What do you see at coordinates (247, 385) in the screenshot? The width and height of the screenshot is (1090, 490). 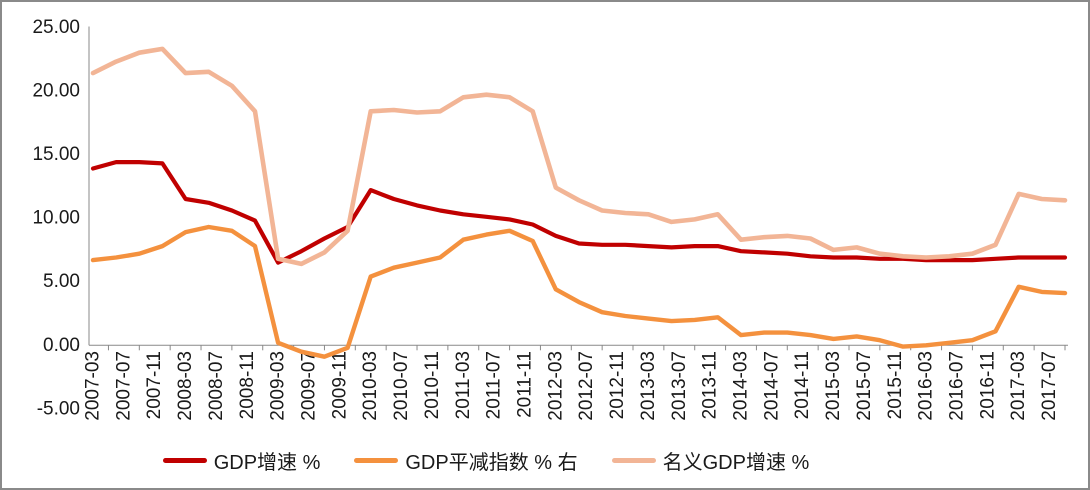 I see `x-axis-label: 2008-11` at bounding box center [247, 385].